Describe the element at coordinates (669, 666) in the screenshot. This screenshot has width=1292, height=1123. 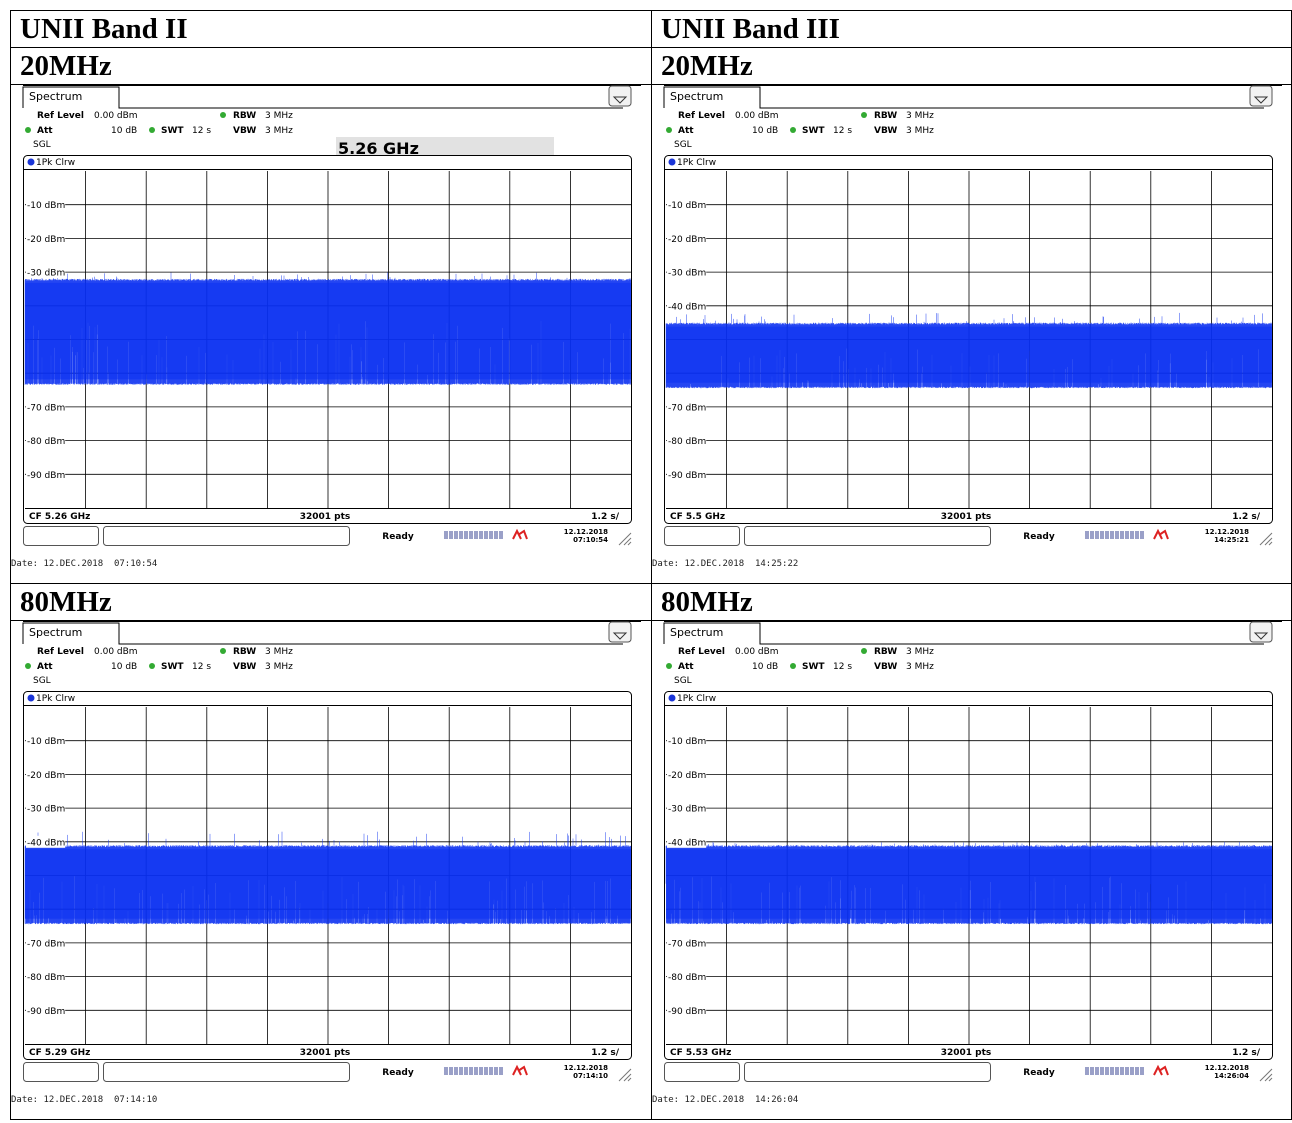
I see `att-indicator-icon` at that location.